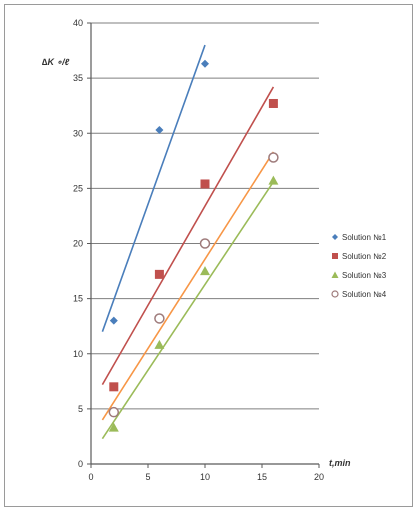 Image resolution: width=419 pixels, height=513 pixels. I want to click on y-axis-label: ∆K ∘/ℓ, so click(56, 62).